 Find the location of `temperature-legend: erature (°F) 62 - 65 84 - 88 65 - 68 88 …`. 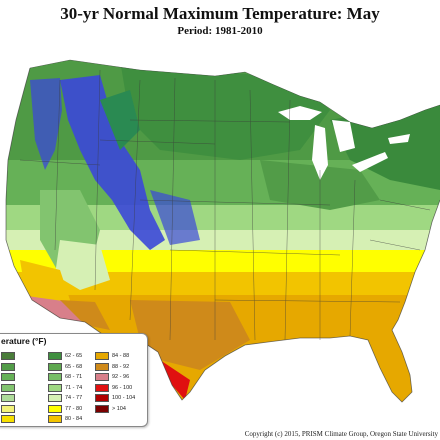

temperature-legend: erature (°F) 62 - 65 84 - 88 65 - 68 88 … is located at coordinates (74, 380).